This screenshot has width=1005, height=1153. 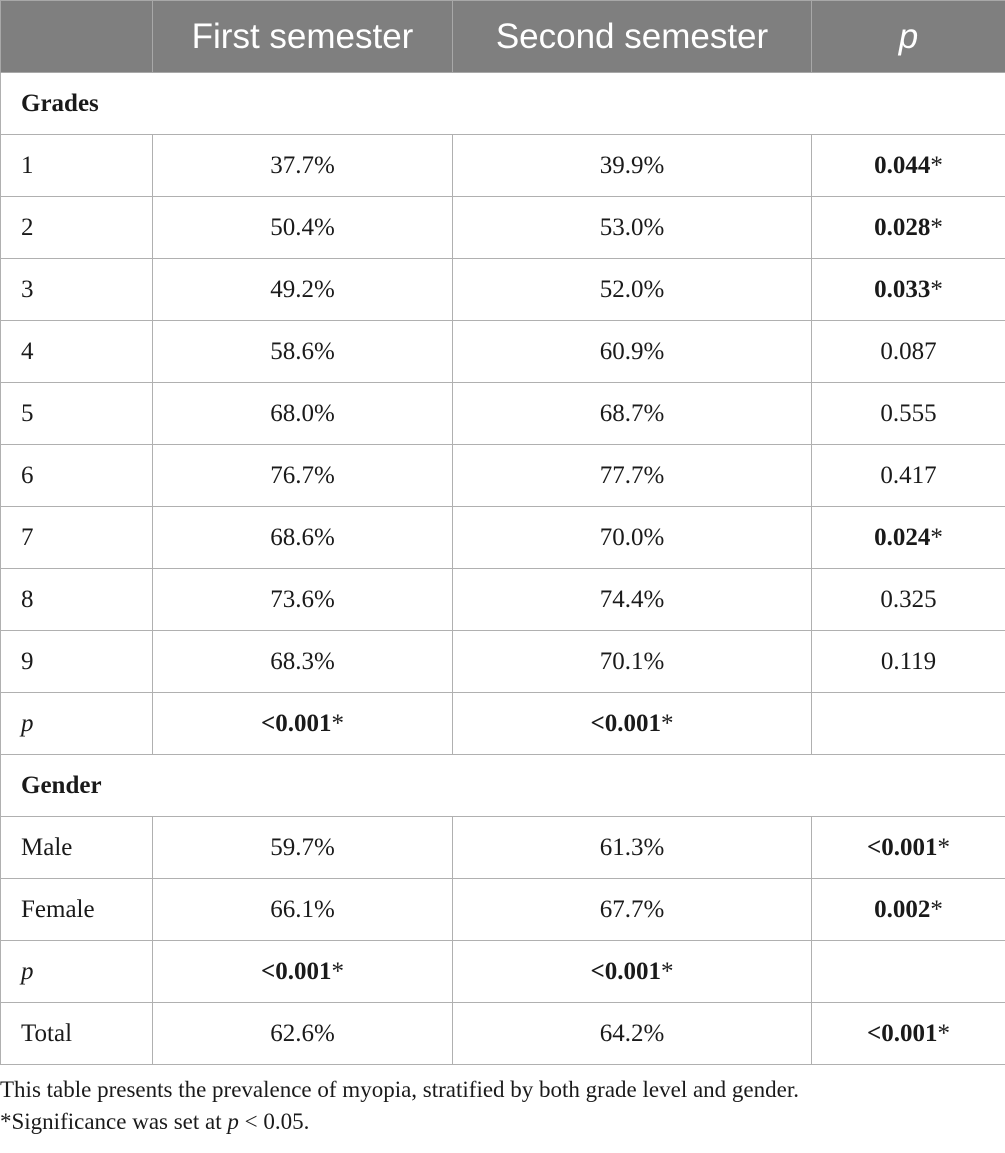 I want to click on first-semester-value: 76.7%, so click(x=302, y=475).